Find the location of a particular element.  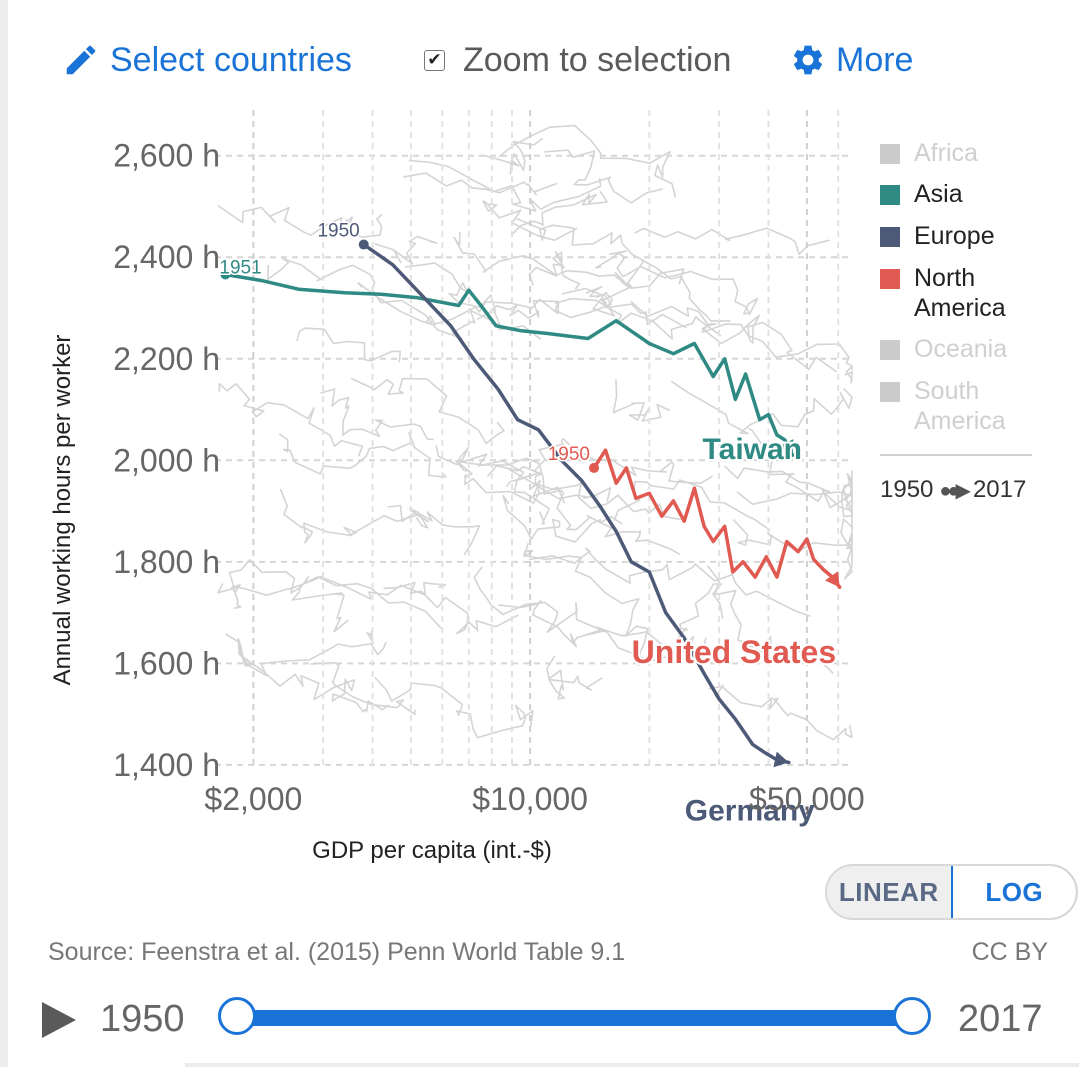

pencil-icon is located at coordinates (81, 60).